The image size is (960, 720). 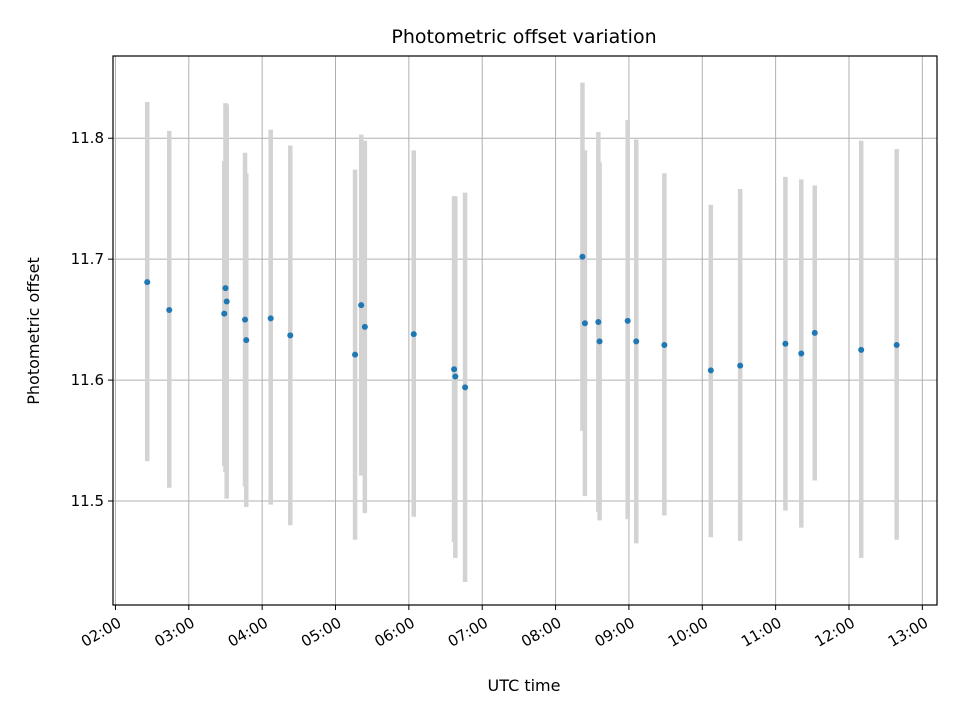 I want to click on y-tick-label: 11.5, so click(x=87, y=501).